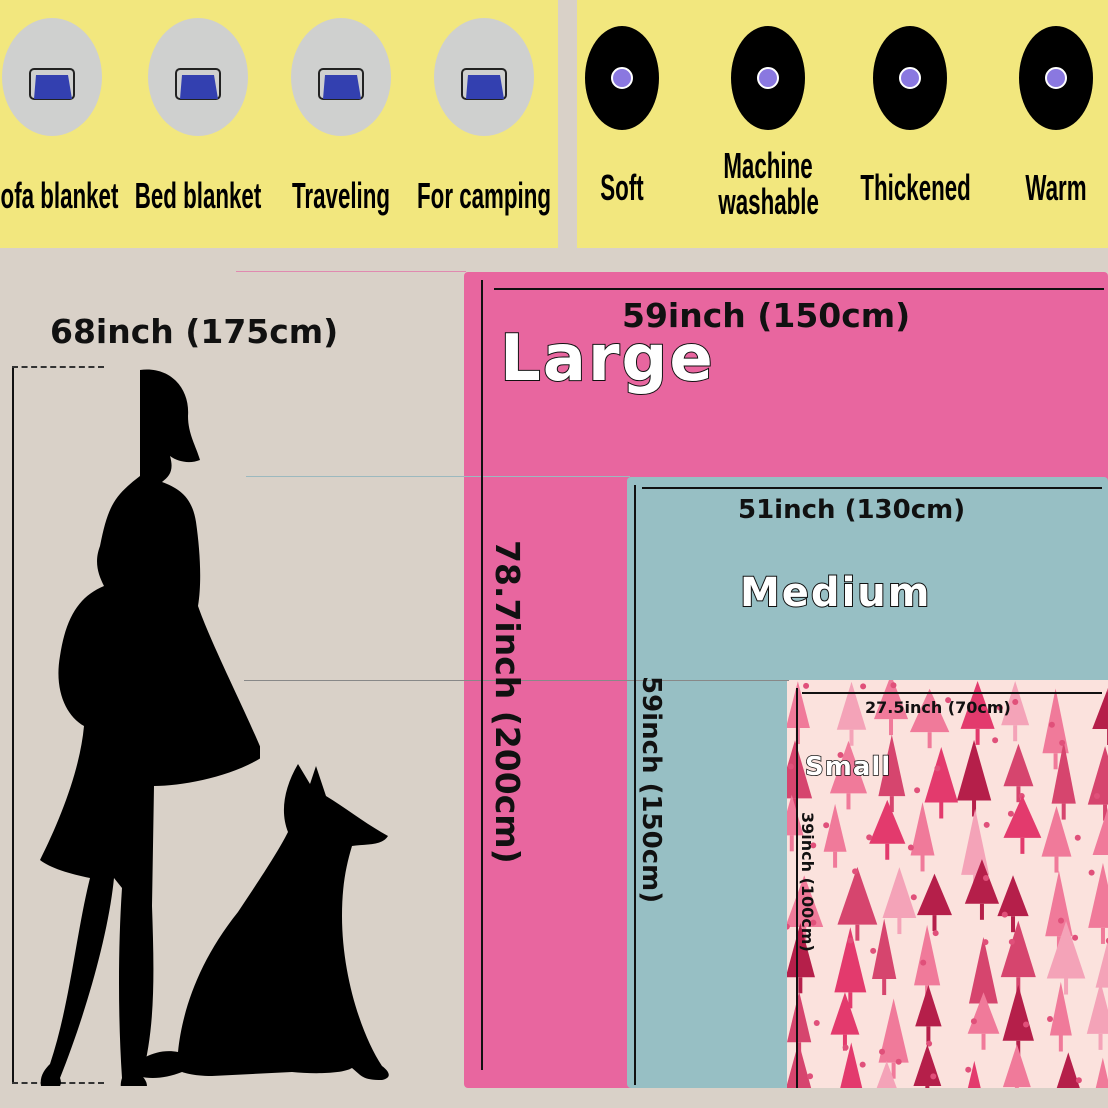 This screenshot has width=1108, height=1108. I want to click on feature-label: Machine washable, so click(768, 183).